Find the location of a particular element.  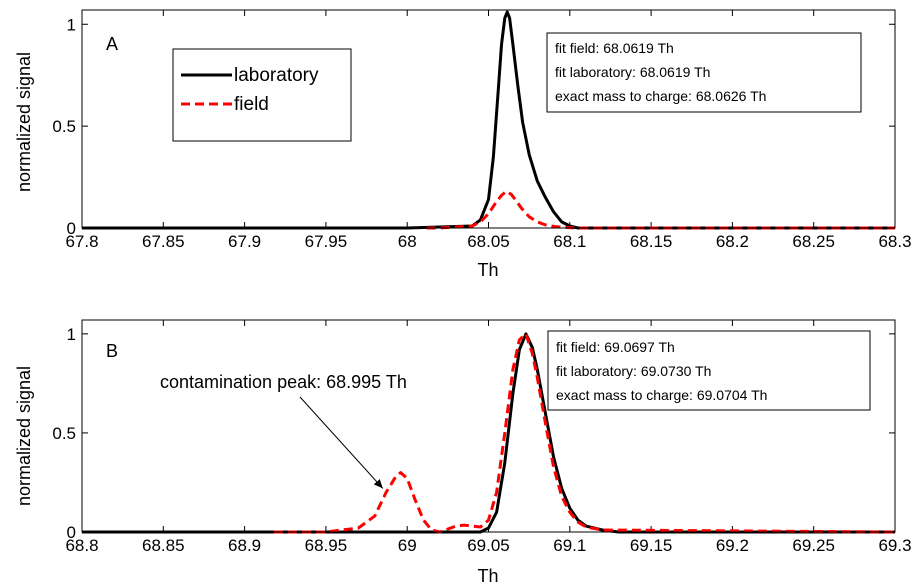

panel-b-x-tick-label: 68.9 is located at coordinates (244, 545).